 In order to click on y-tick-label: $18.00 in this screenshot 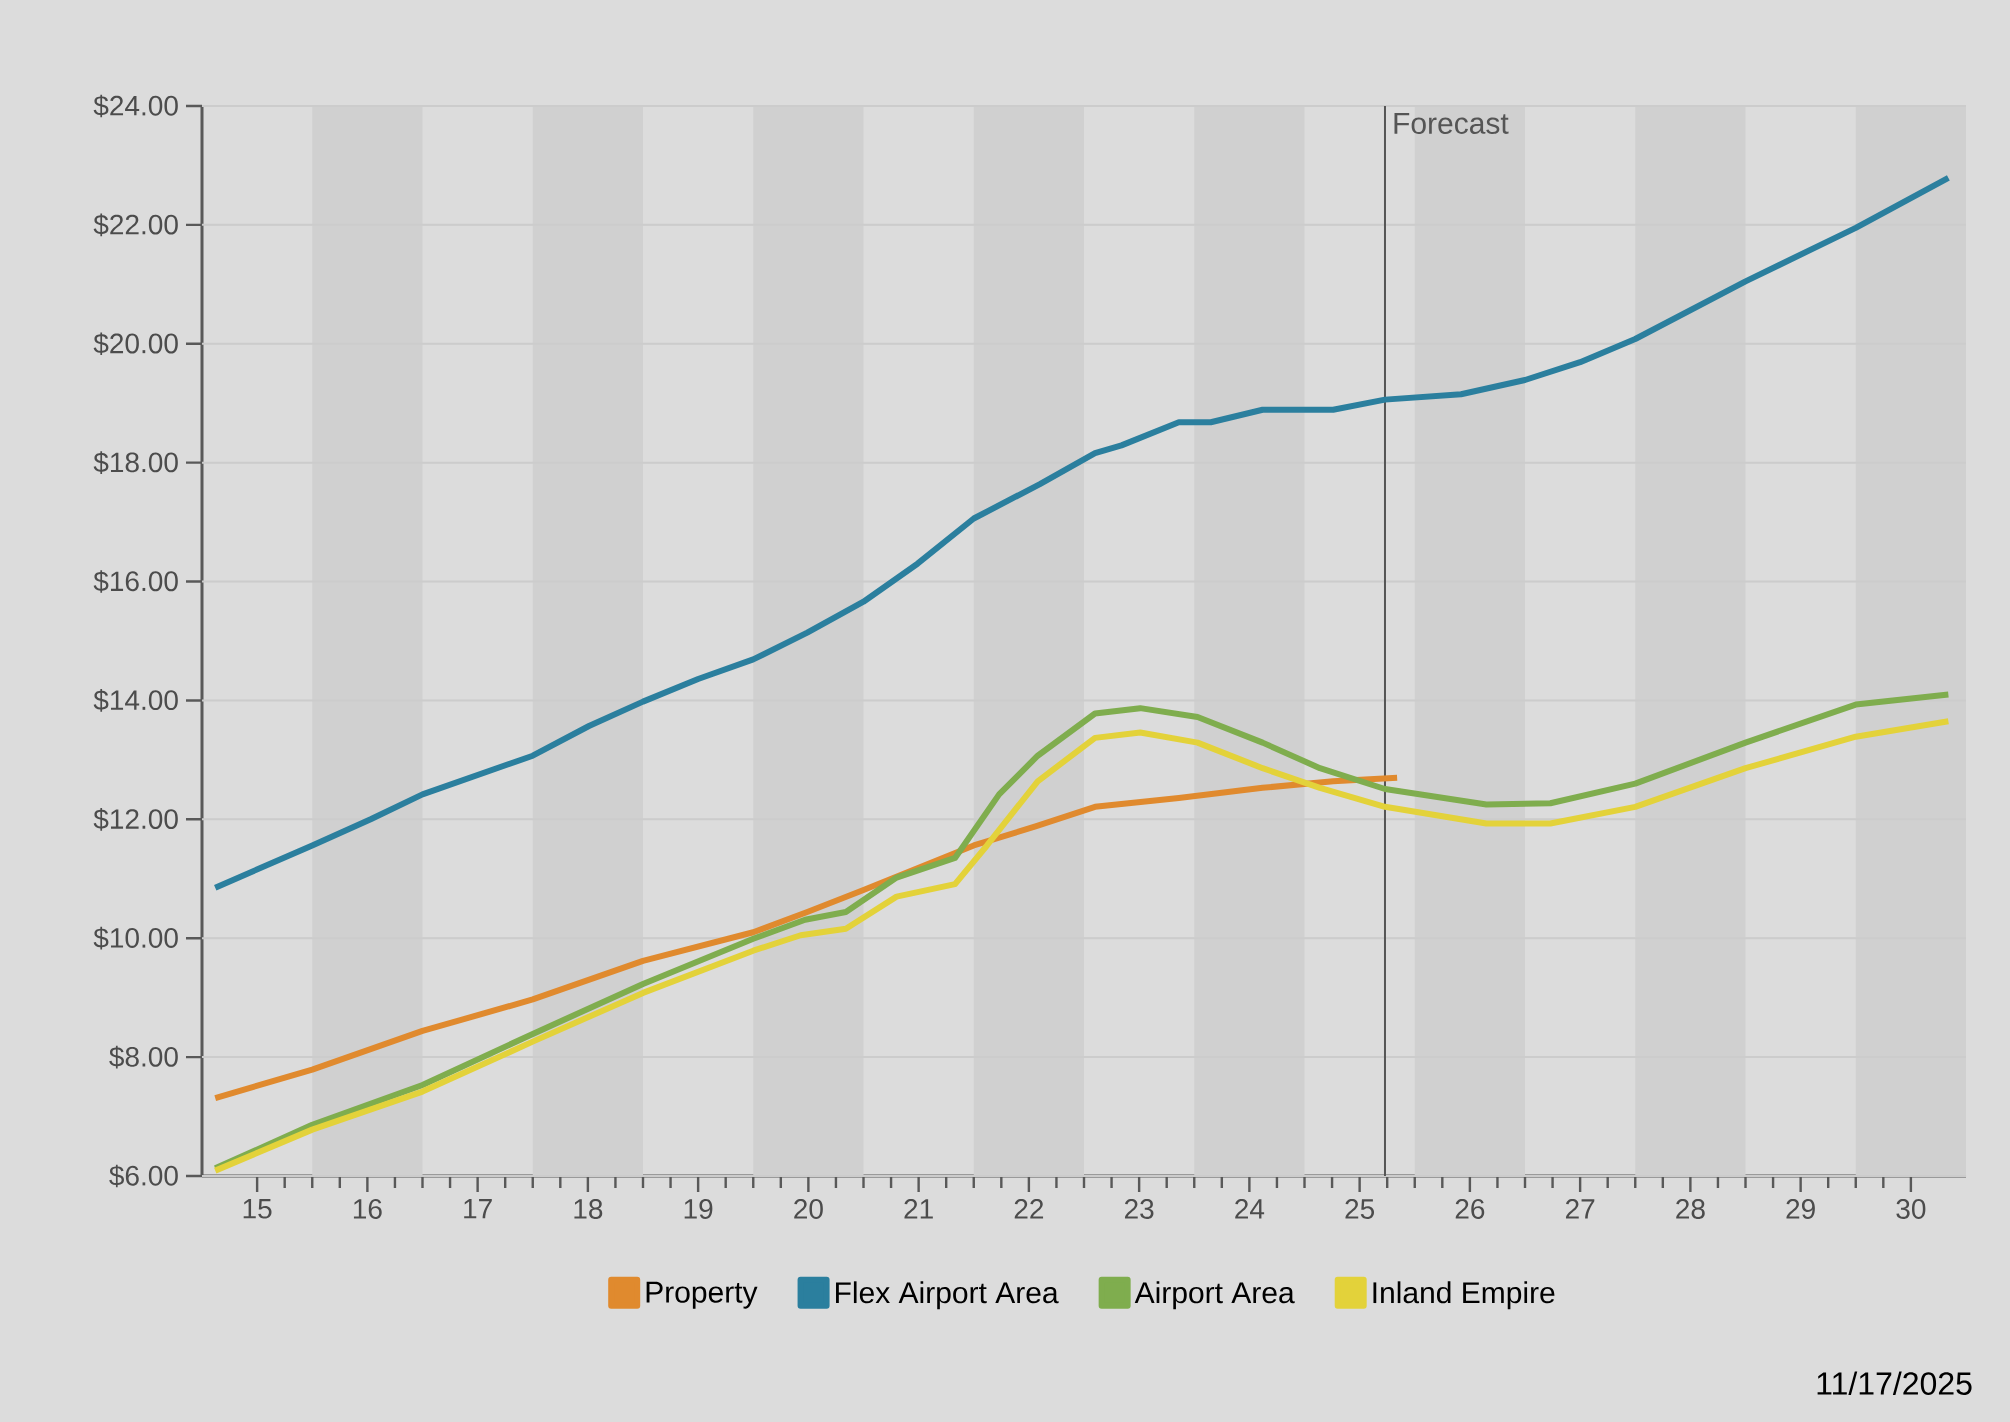, I will do `click(135, 462)`.